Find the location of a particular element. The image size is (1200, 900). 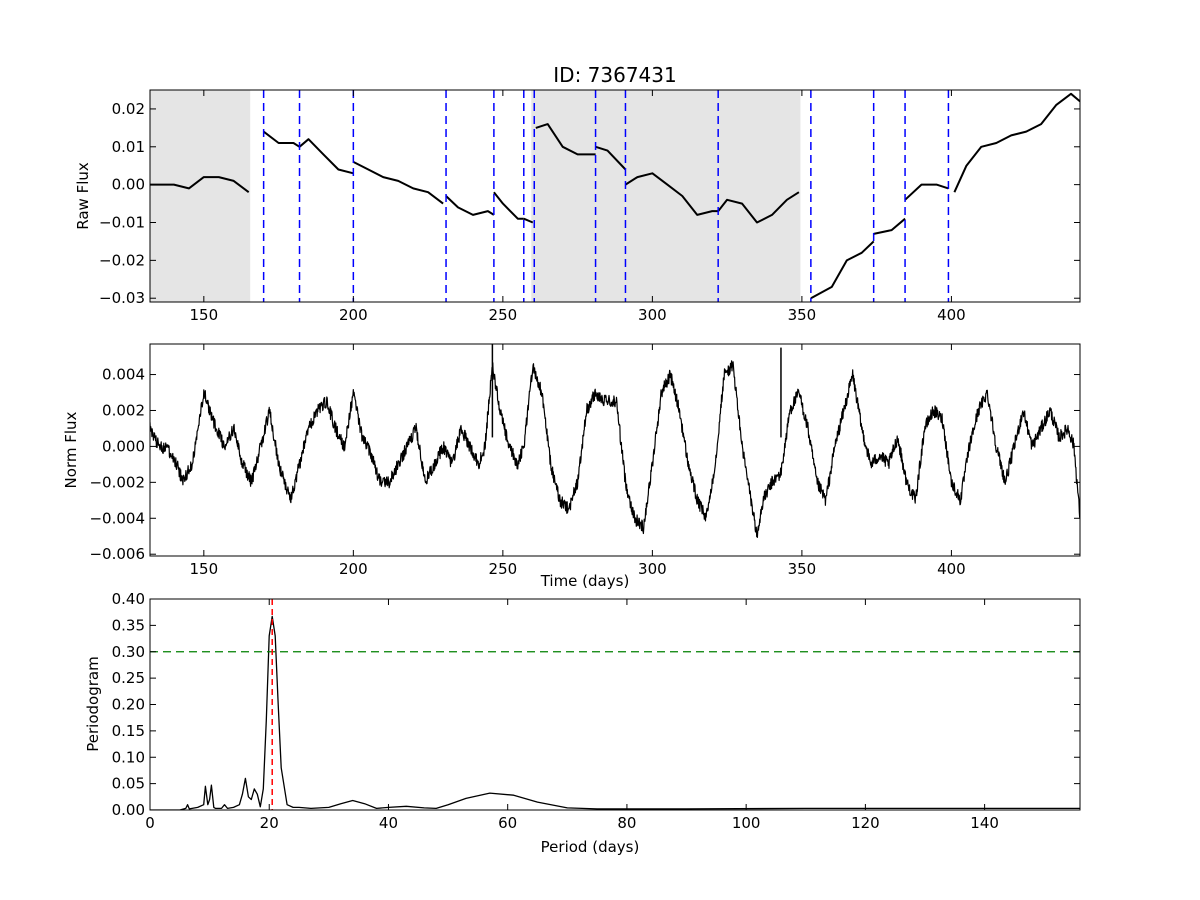

norm-flux-xtick-label: 200 is located at coordinates (353, 569).